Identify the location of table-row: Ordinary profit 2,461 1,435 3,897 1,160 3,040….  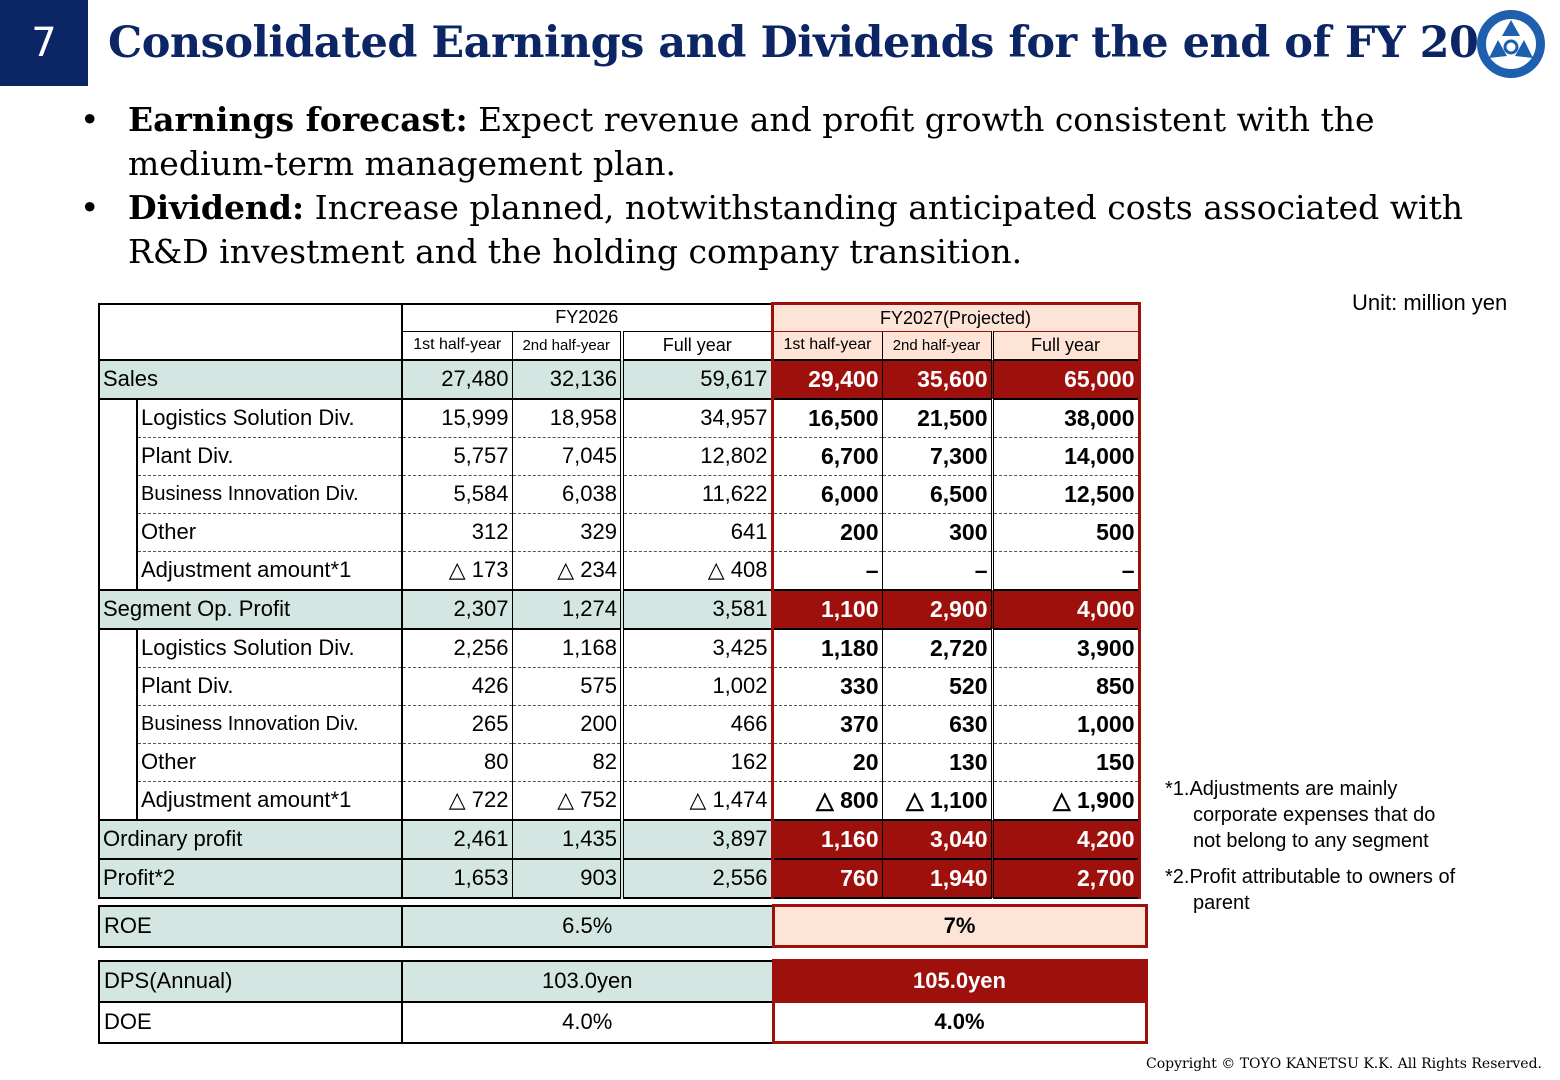
(619, 839).